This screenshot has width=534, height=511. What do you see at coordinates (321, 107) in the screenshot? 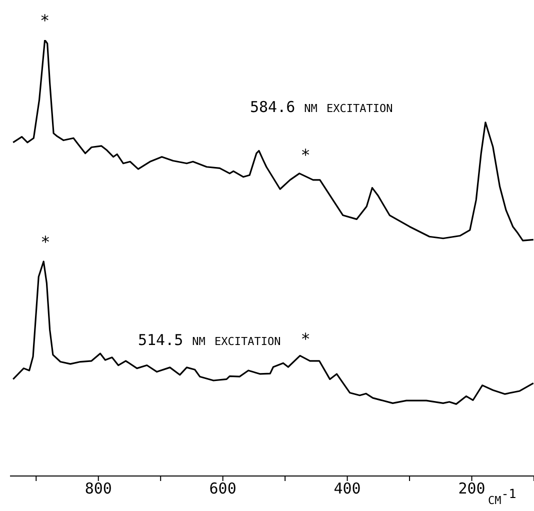
I see `text: 584.6 nm excitation` at bounding box center [321, 107].